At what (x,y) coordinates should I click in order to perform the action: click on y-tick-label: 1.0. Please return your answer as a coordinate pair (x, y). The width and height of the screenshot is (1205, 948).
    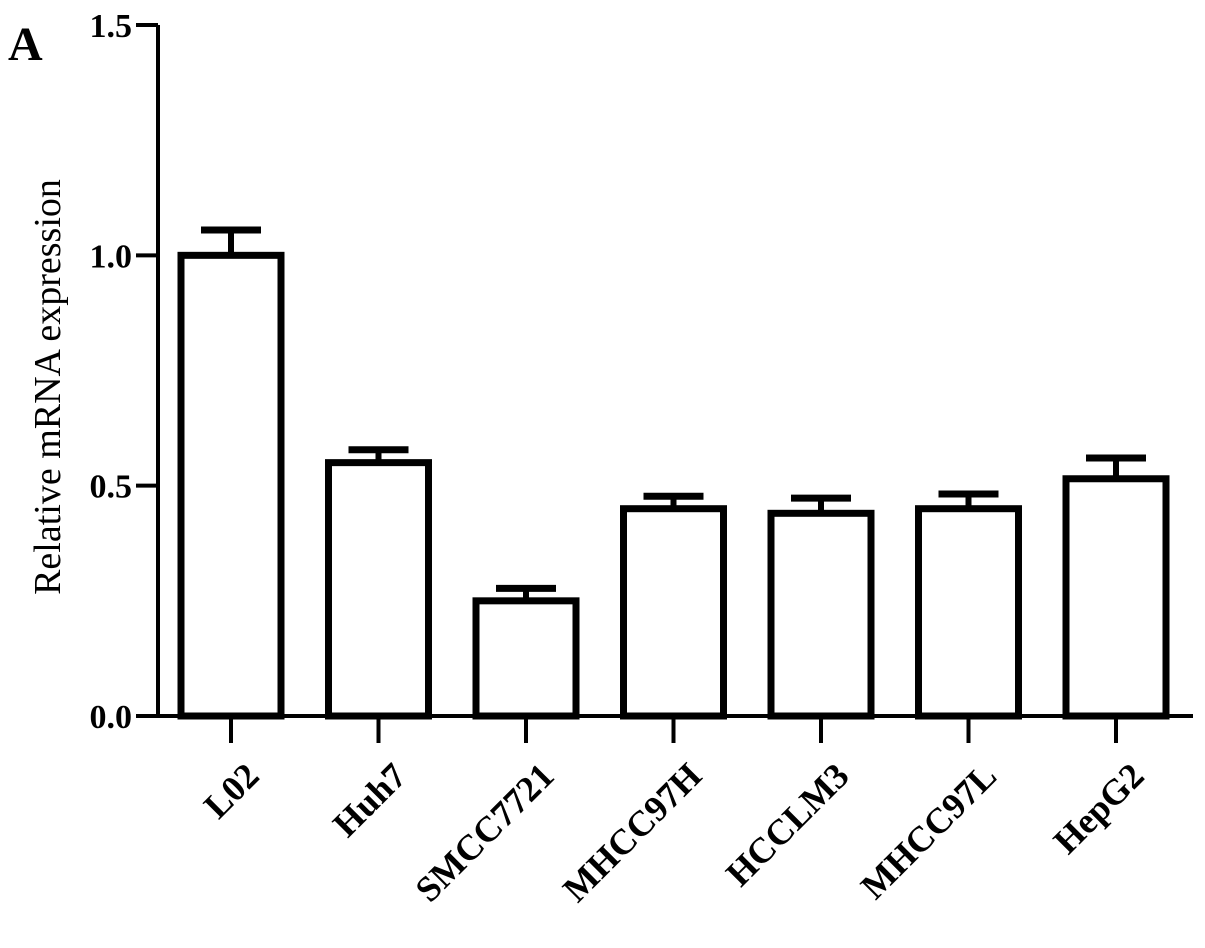
    Looking at the image, I should click on (111, 256).